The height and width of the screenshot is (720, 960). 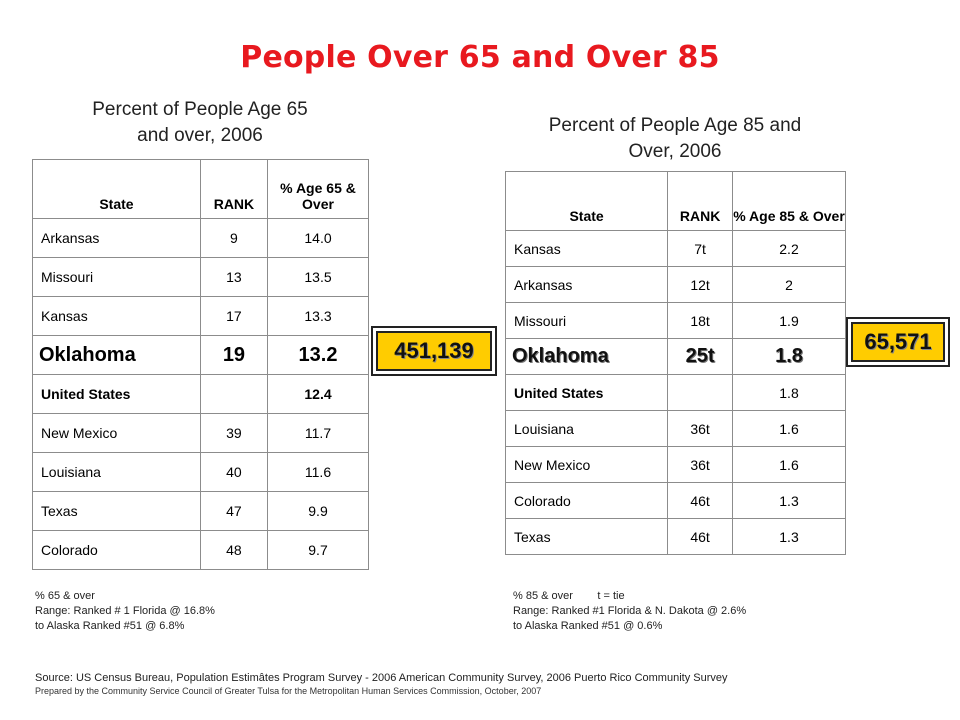 What do you see at coordinates (898, 342) in the screenshot?
I see `oklahoma-85-count-badge: 65,571` at bounding box center [898, 342].